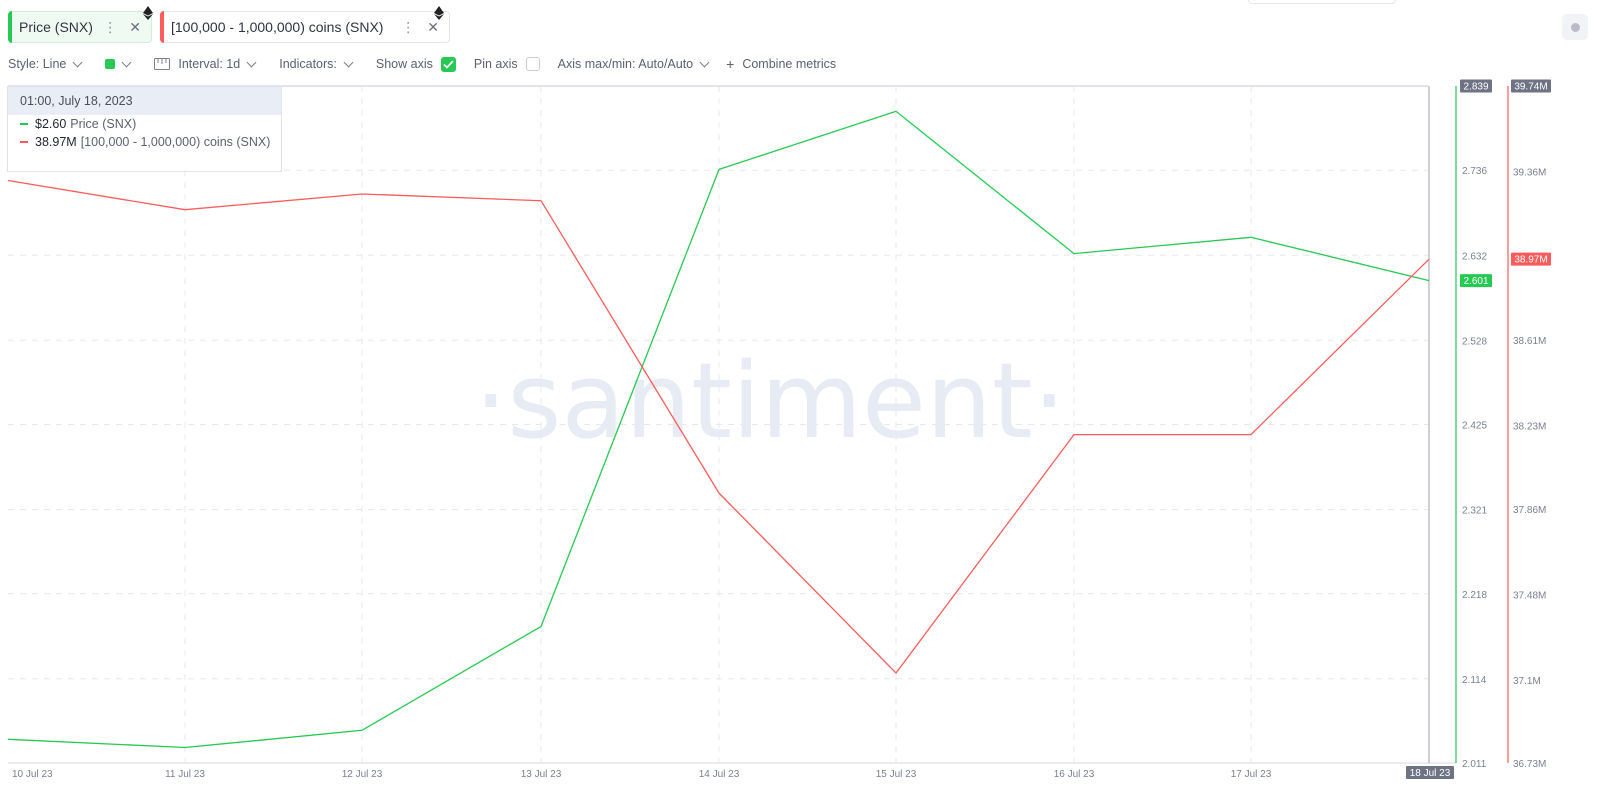 This screenshot has height=807, width=1600. Describe the element at coordinates (1529, 595) in the screenshot. I see `right-axis-tick-label: 37.48M` at that location.